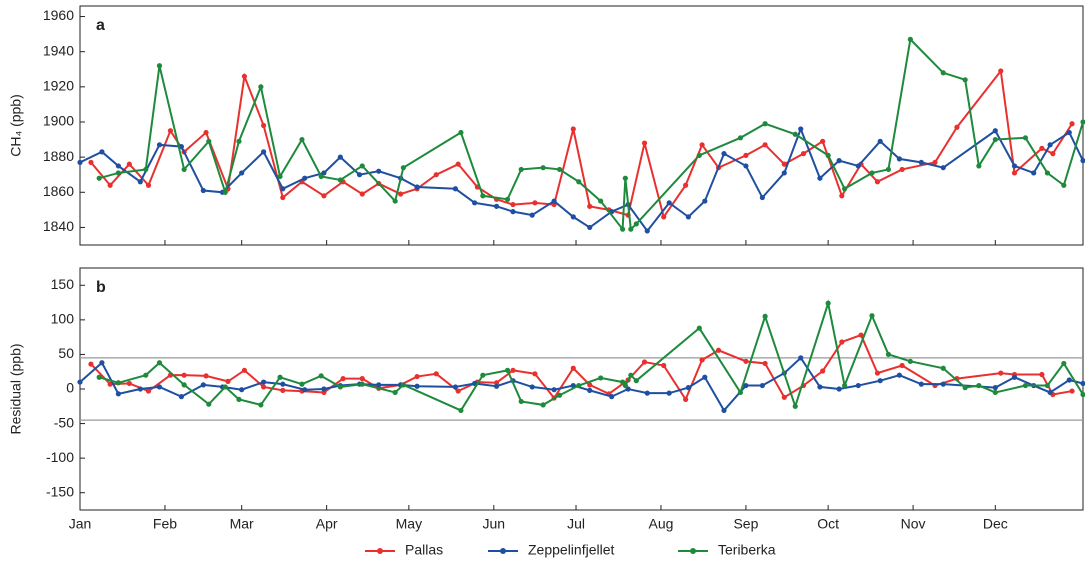 This screenshot has width=1085, height=568. Describe the element at coordinates (424, 550) in the screenshot. I see `legend-label: Pallas` at that location.